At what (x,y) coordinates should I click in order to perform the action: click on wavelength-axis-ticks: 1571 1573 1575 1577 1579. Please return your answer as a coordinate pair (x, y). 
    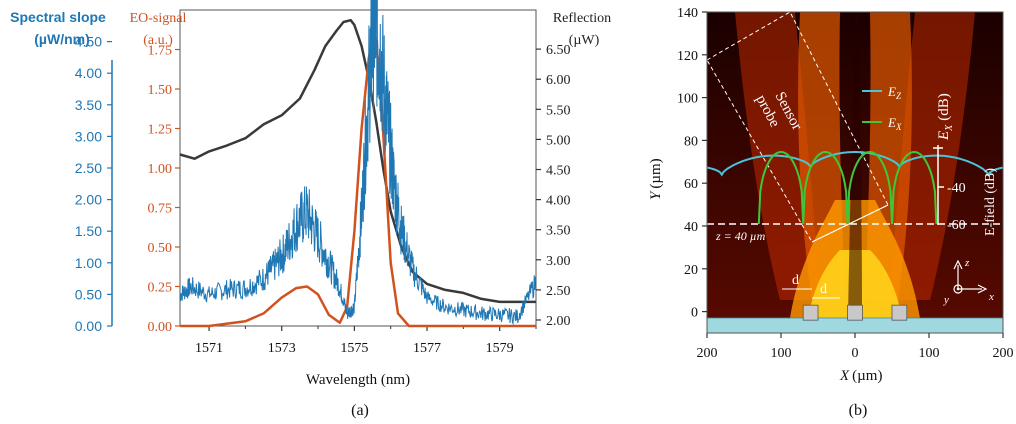
    Looking at the image, I should click on (366, 341).